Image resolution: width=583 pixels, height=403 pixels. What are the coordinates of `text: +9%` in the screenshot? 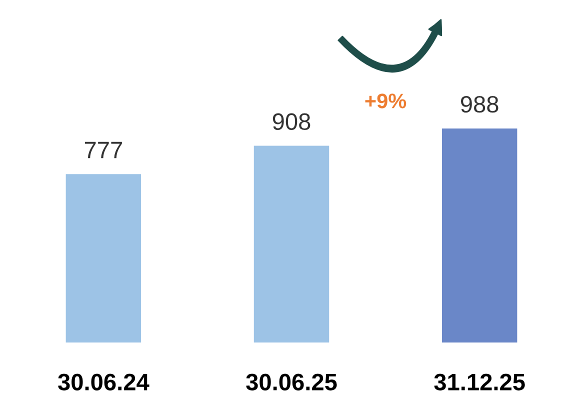 It's located at (385, 101).